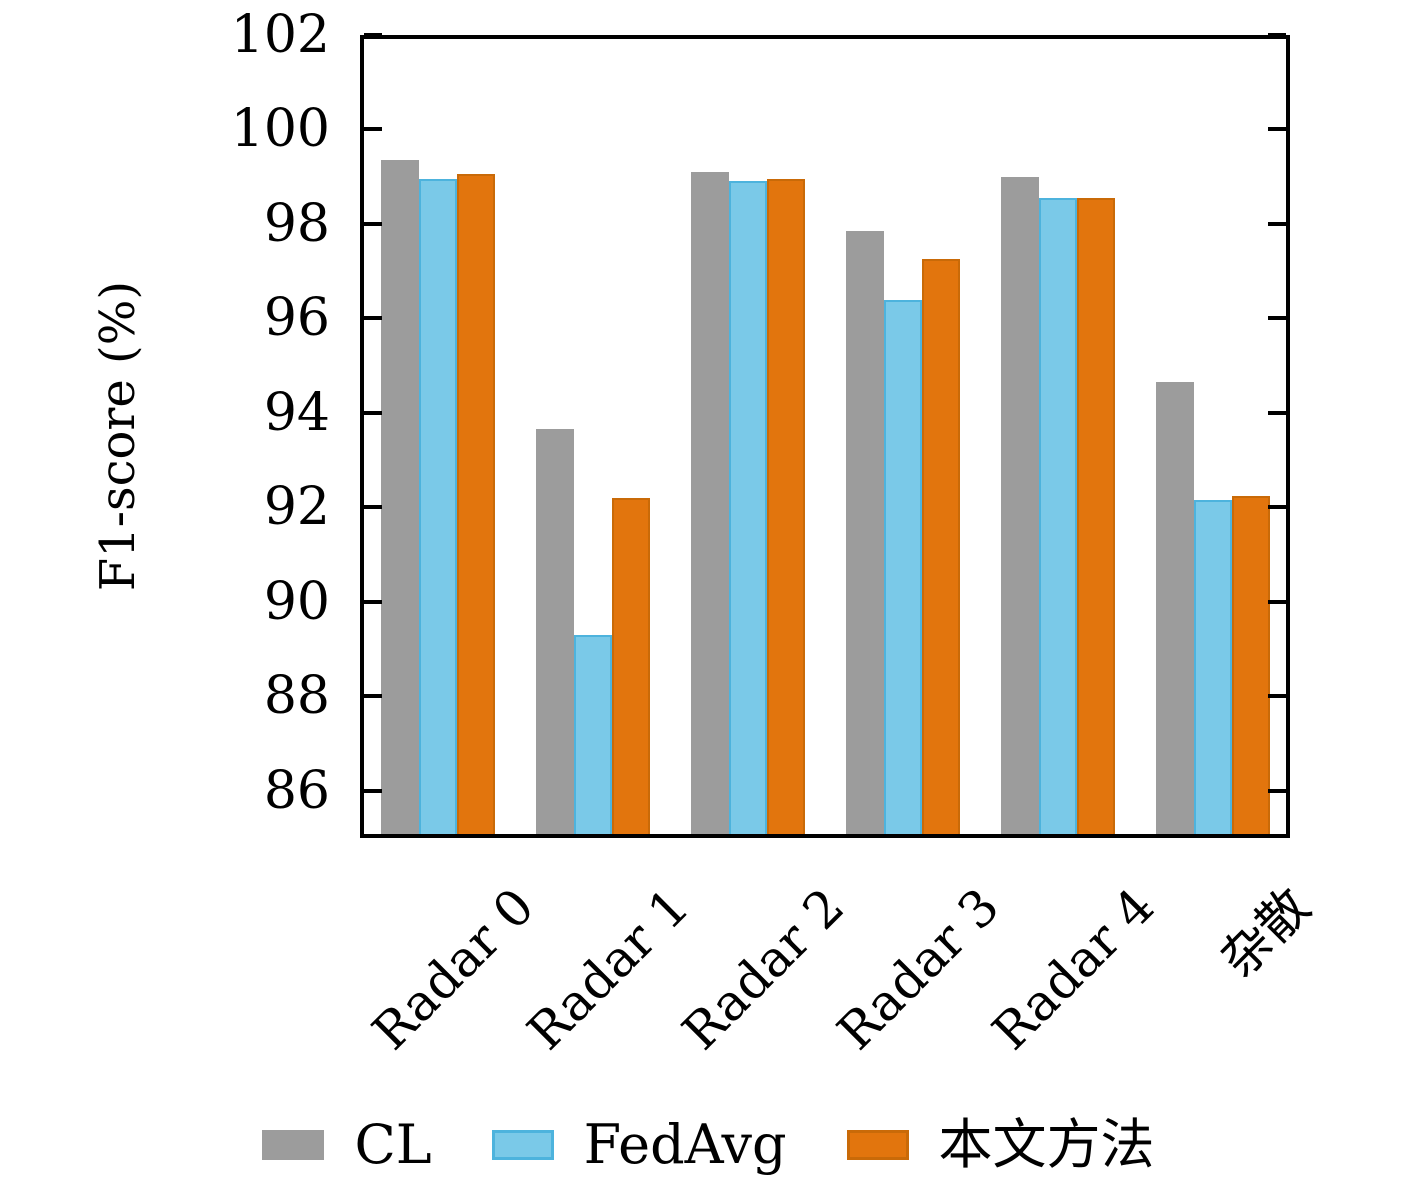 The height and width of the screenshot is (1192, 1417). I want to click on bar-FedAvg-Radar 0, so click(437, 506).